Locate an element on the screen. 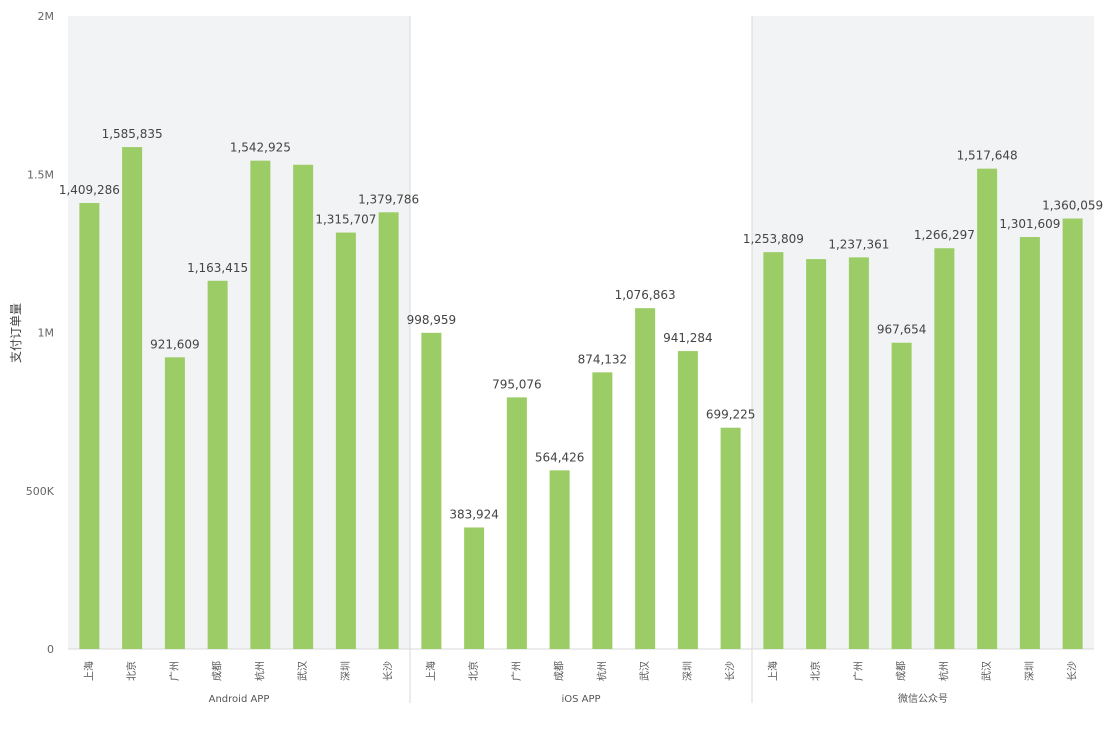  category-label-1-1: 北京 is located at coordinates (473, 671).